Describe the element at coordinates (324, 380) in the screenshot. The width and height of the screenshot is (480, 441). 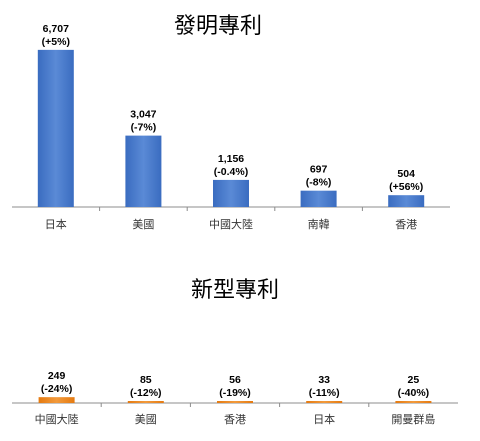
I see `data-label-value: 33` at that location.